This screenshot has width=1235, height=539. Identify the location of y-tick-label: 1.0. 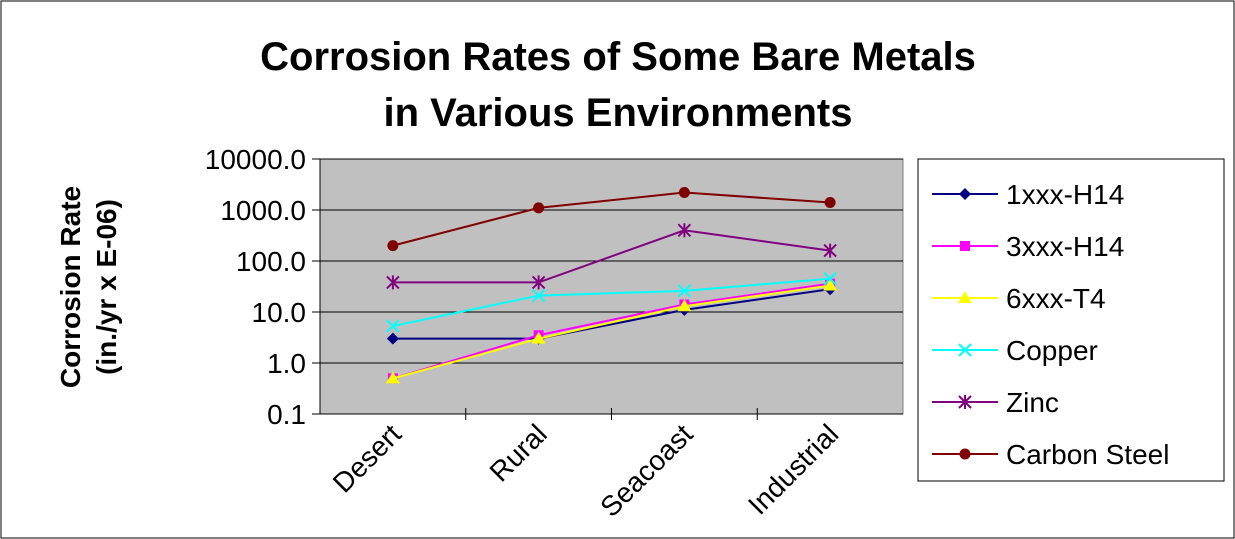
(286, 363).